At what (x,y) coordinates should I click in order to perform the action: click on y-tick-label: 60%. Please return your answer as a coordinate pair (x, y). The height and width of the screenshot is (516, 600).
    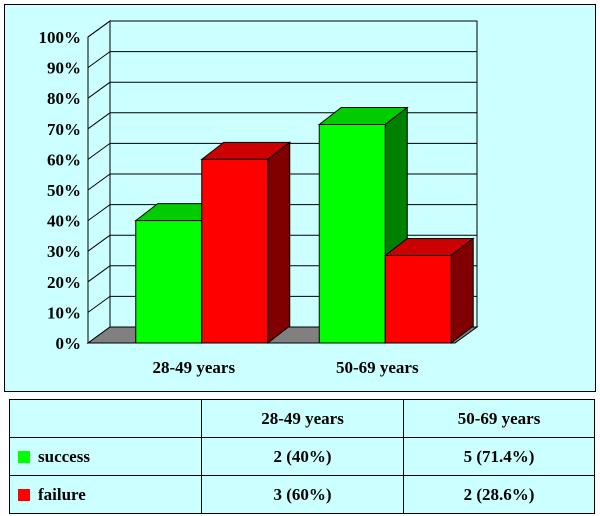
    Looking at the image, I should click on (64, 159).